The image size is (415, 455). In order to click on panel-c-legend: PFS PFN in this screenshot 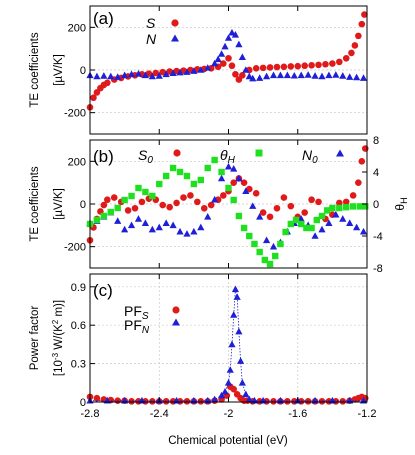, I will do `click(152, 319)`.